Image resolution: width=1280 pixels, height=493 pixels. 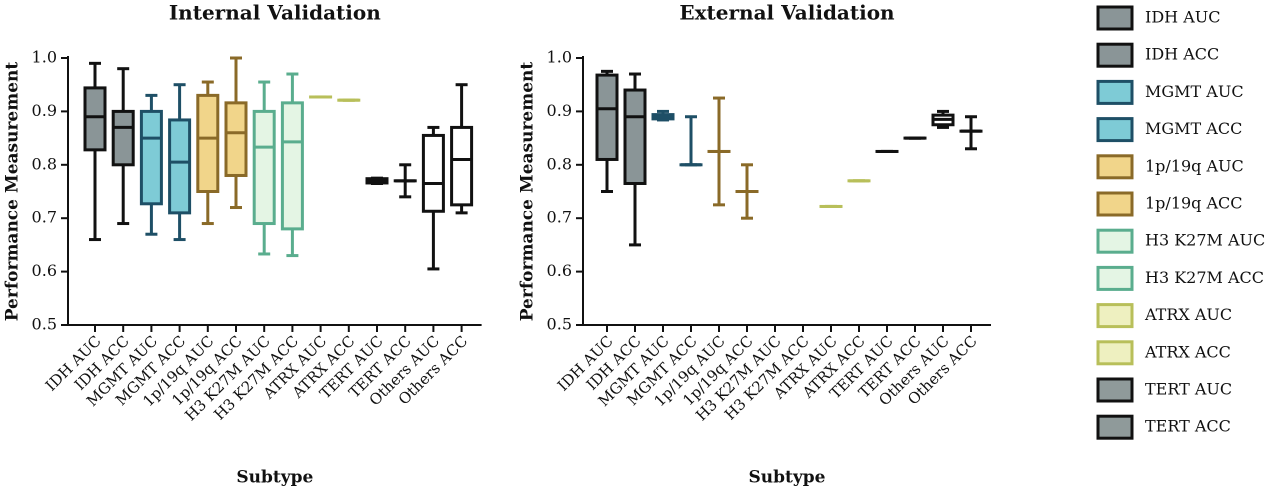 What do you see at coordinates (1188, 426) in the screenshot?
I see `legend-label: TERT ACC` at bounding box center [1188, 426].